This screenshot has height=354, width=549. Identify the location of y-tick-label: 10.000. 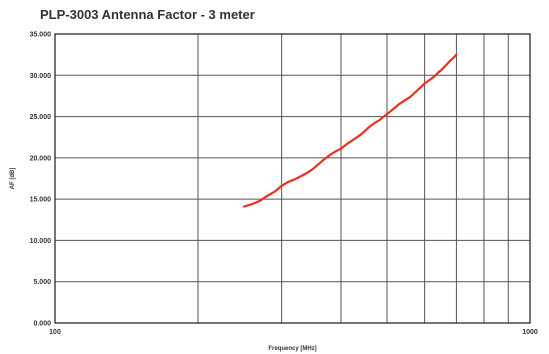
(41, 241).